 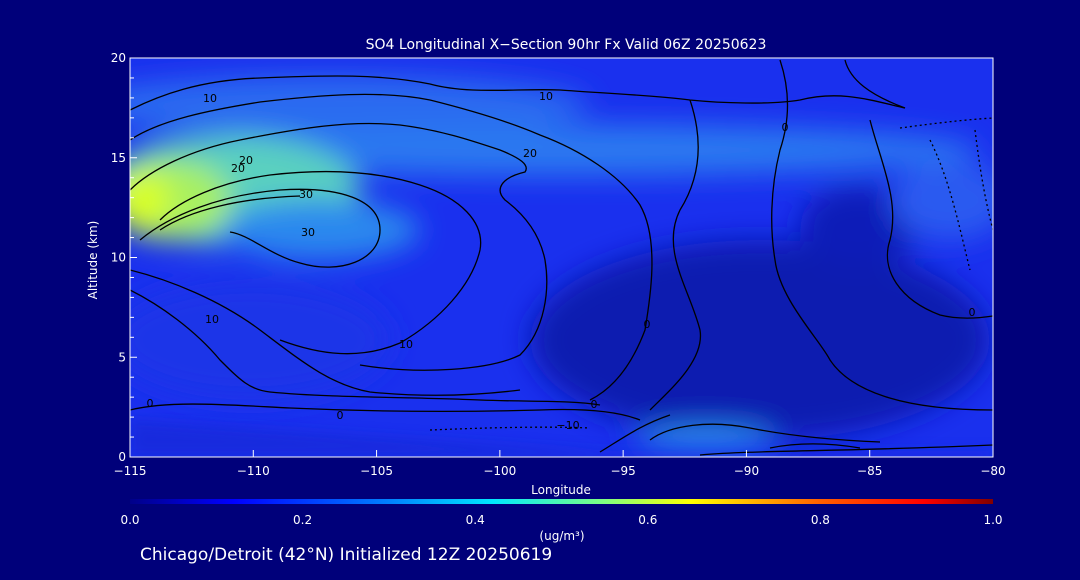 I want to click on colorbar-tick-label: 0.6, so click(x=647, y=520).